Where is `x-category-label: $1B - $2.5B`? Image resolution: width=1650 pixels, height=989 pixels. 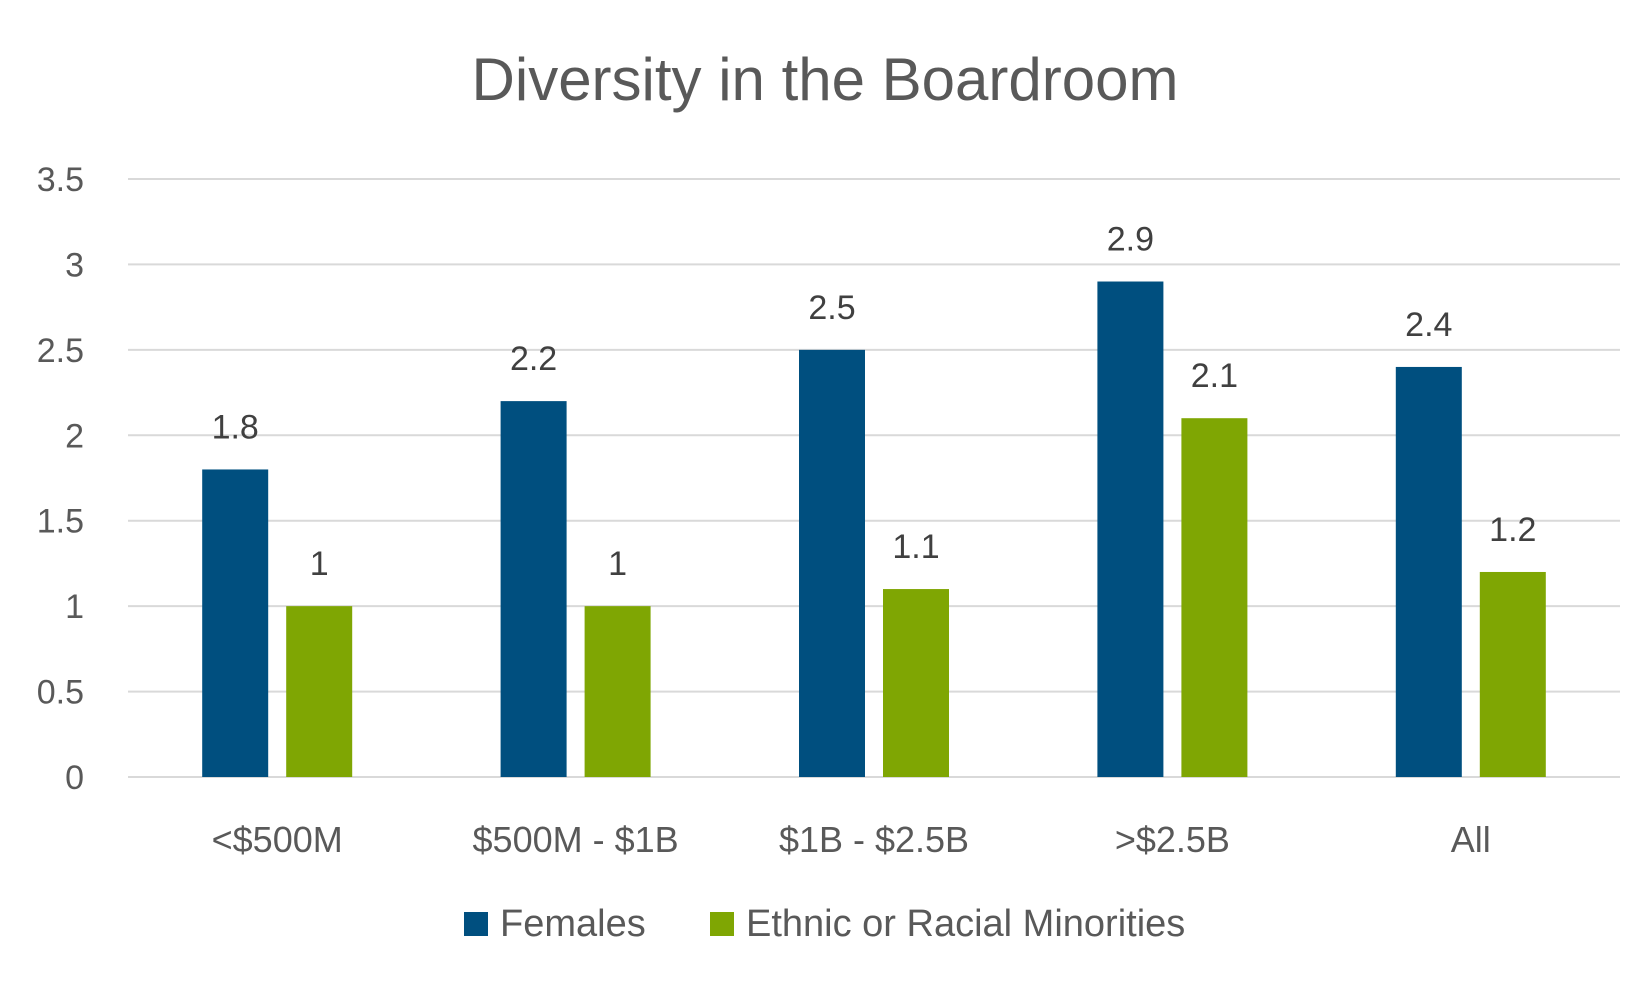 x-category-label: $1B - $2.5B is located at coordinates (874, 839).